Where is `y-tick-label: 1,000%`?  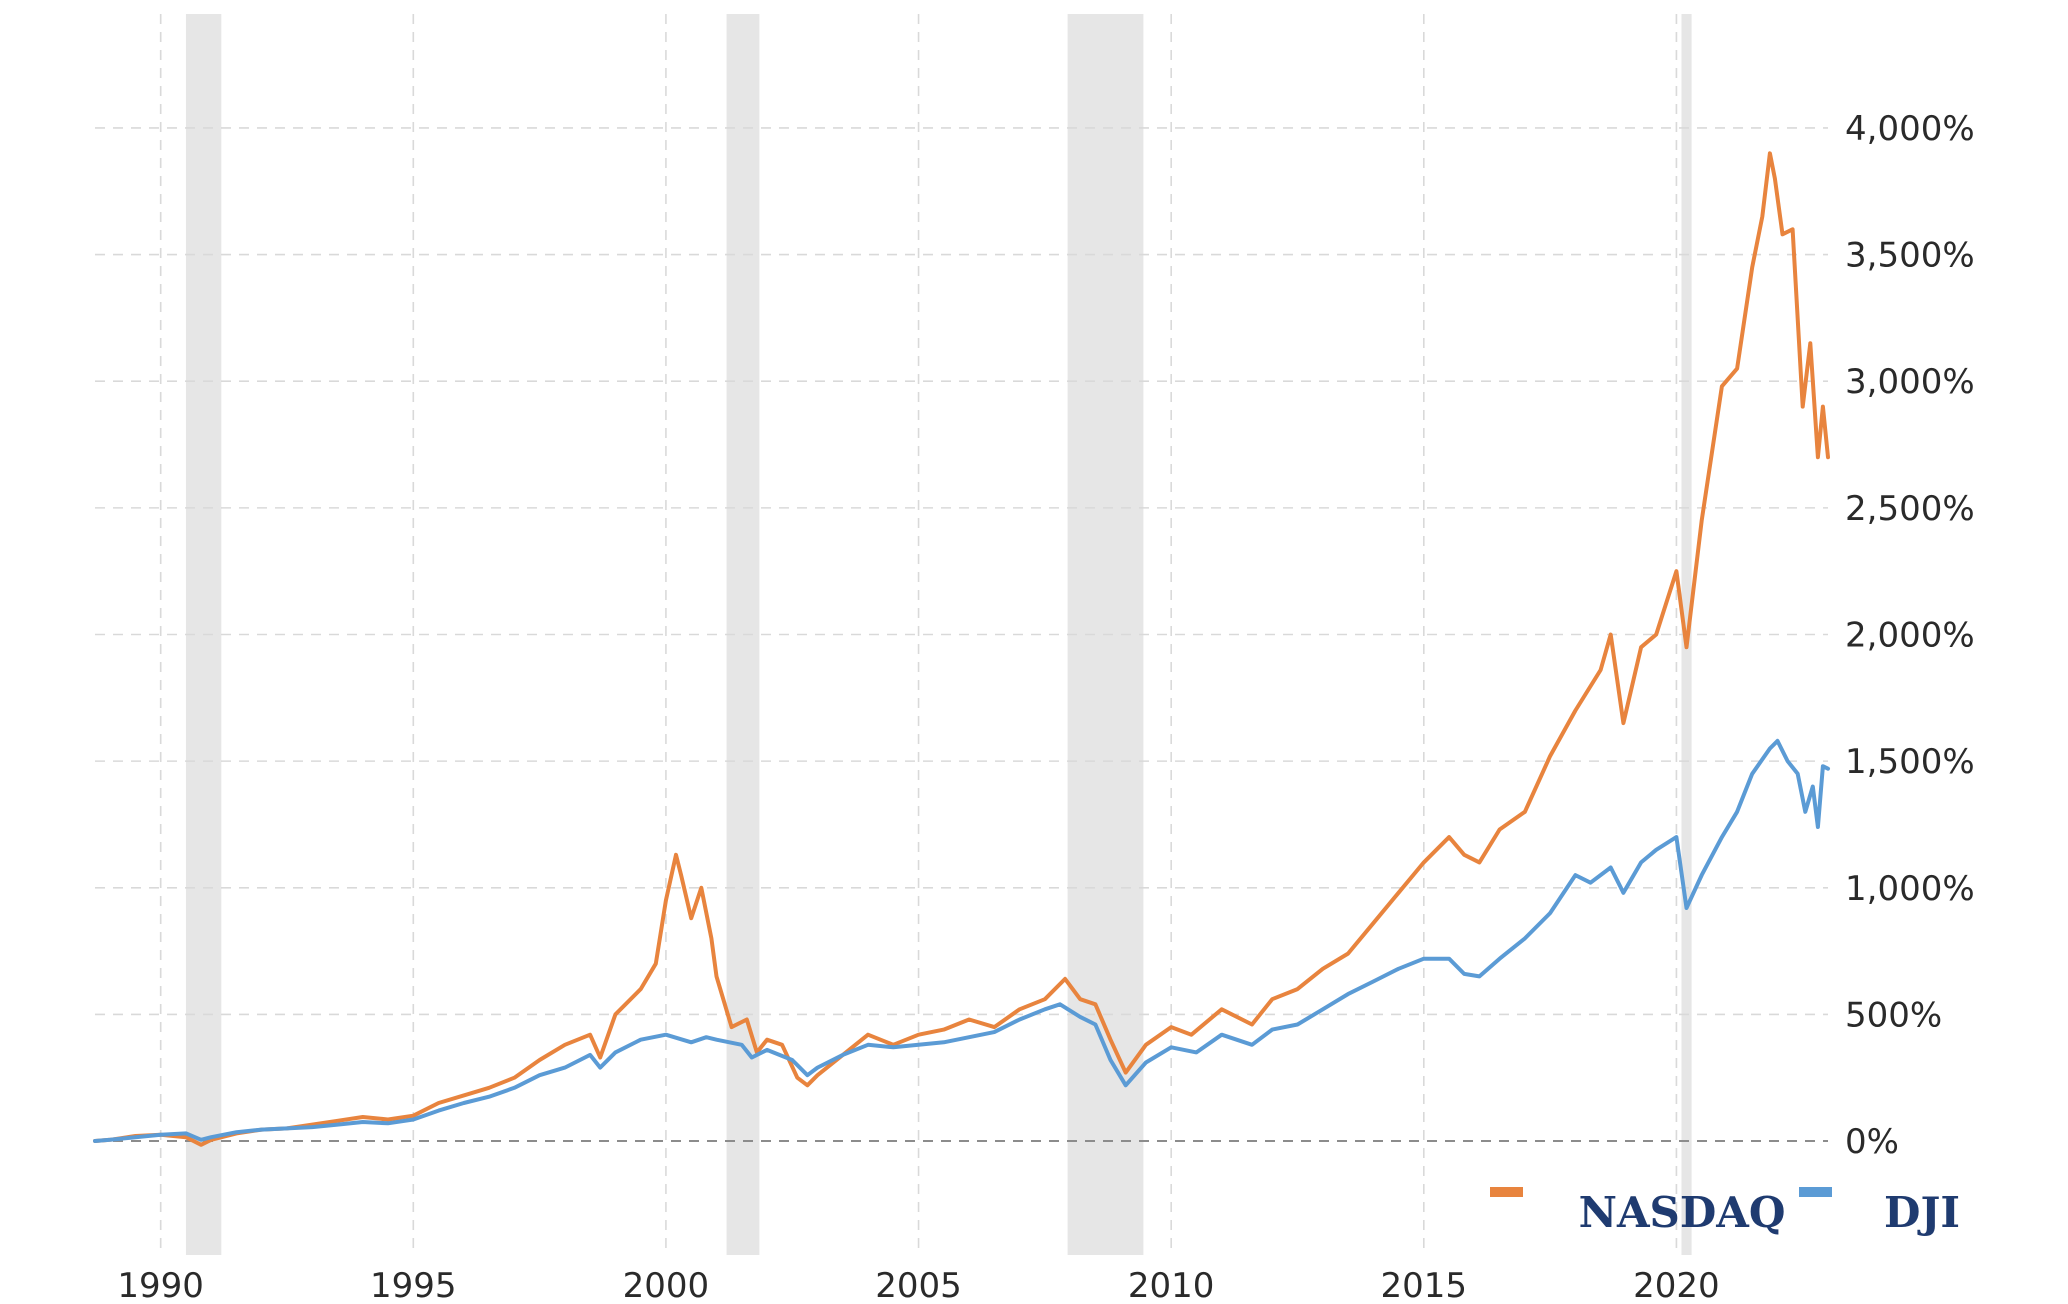 y-tick-label: 1,000% is located at coordinates (1910, 889).